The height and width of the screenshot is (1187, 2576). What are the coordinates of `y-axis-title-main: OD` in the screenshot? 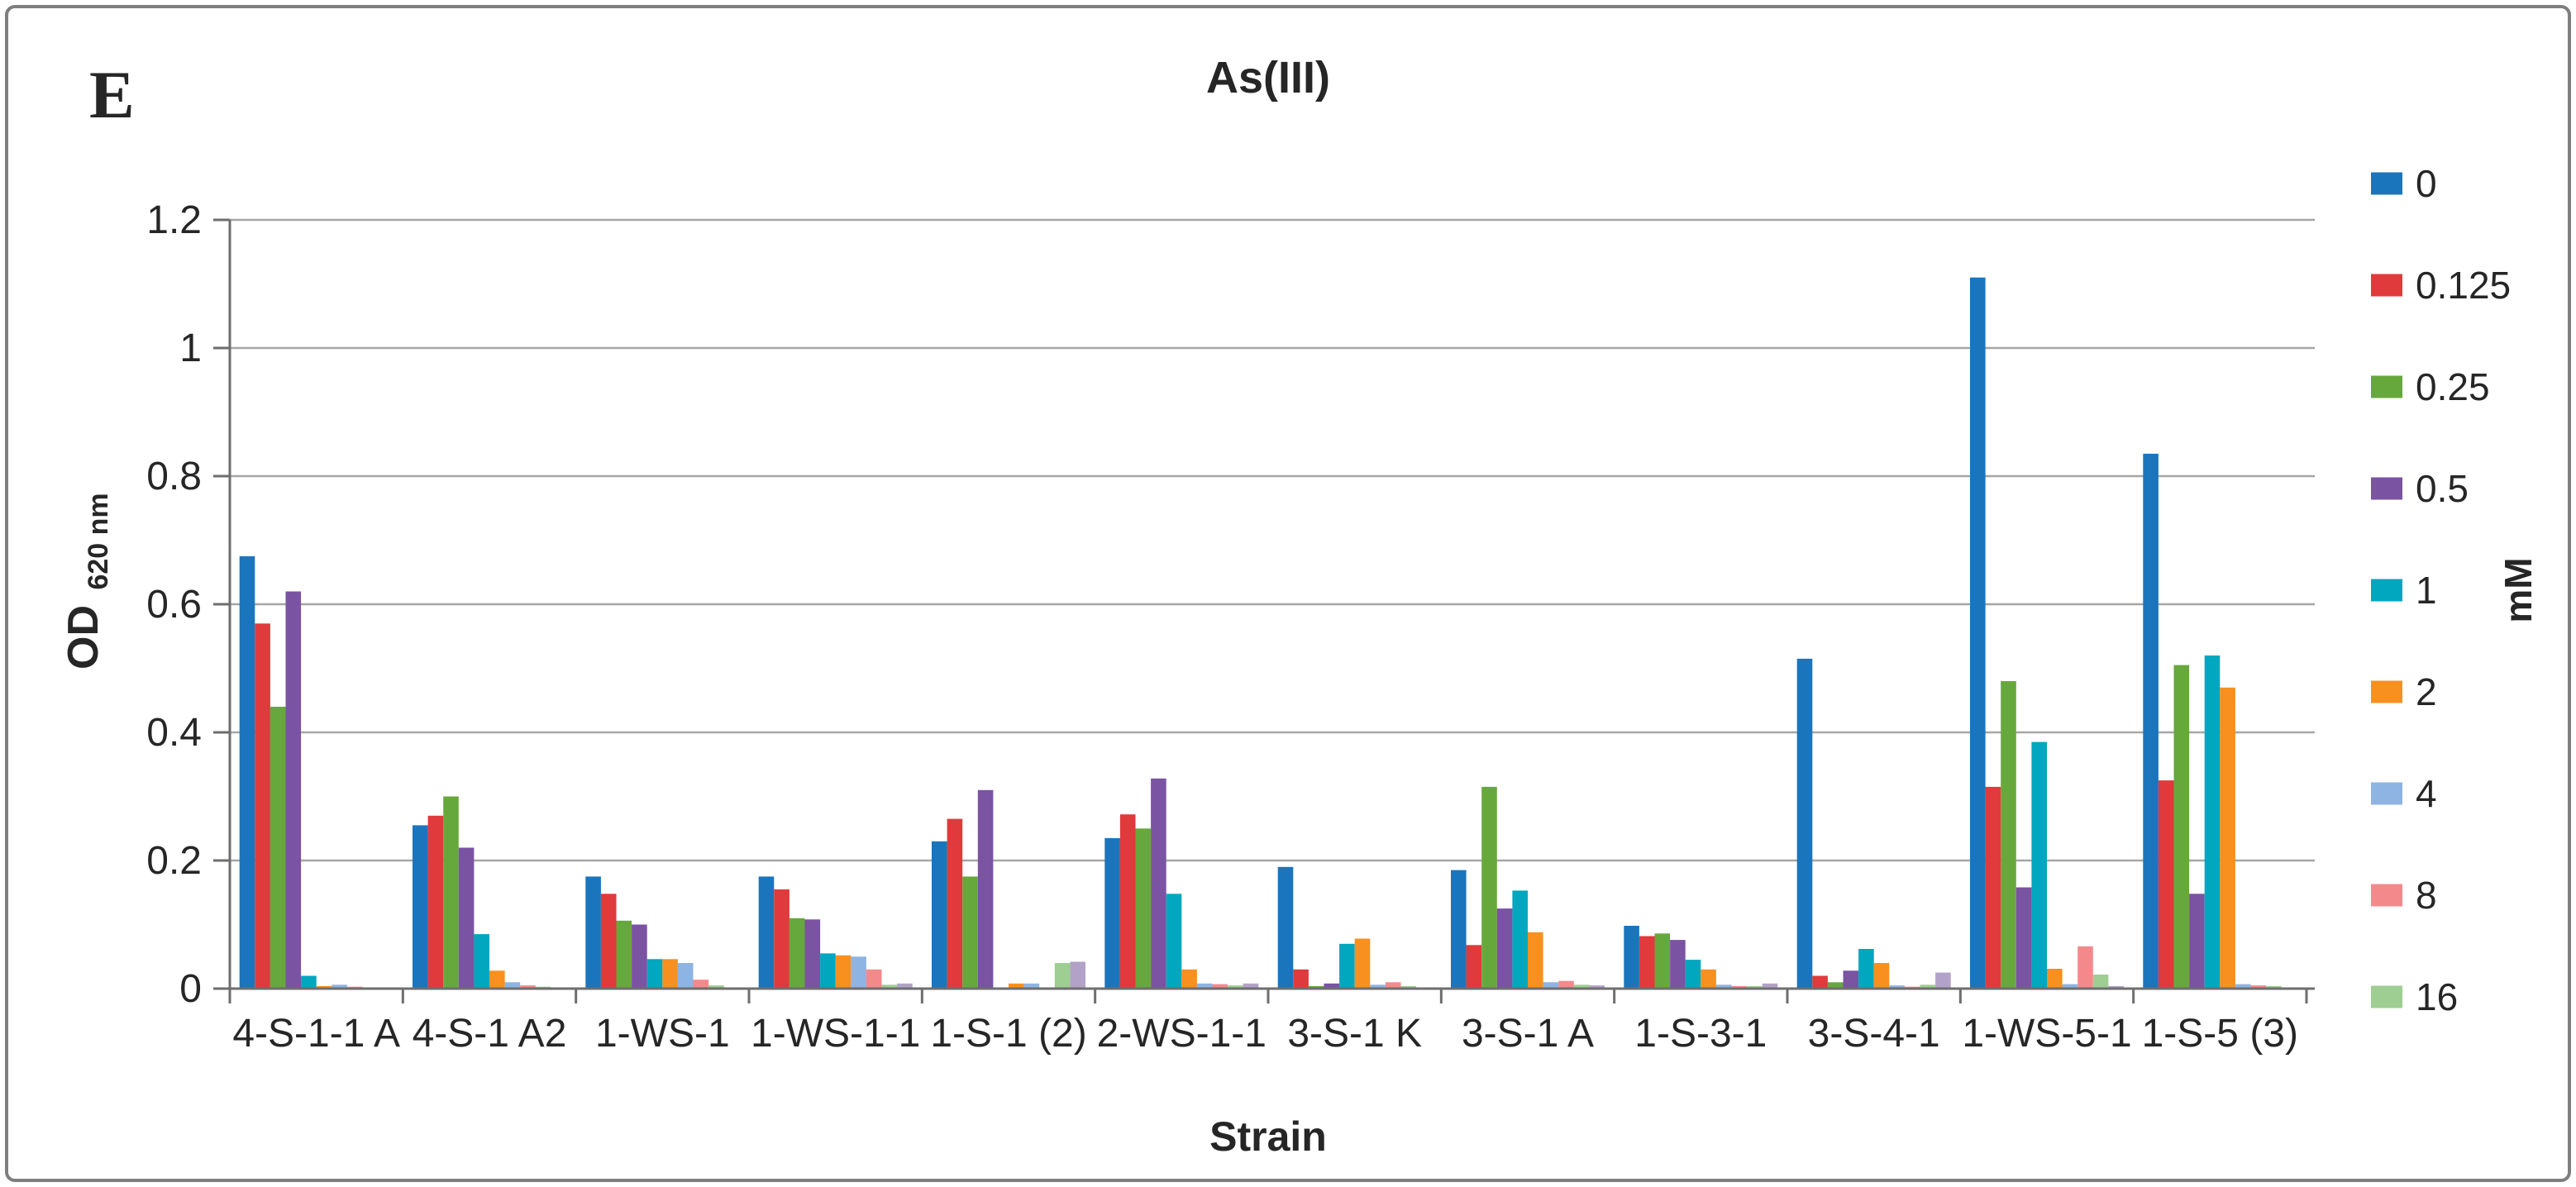 It's located at (83, 637).